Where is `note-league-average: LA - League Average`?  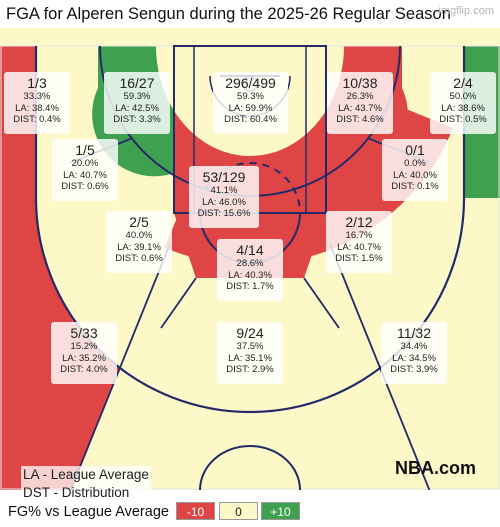
note-league-average: LA - League Average is located at coordinates (86, 474).